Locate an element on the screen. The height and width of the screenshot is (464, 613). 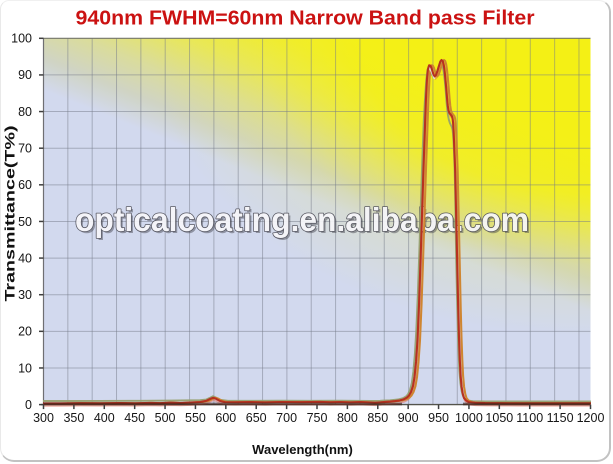
svg-text: 700 is located at coordinates (286, 418).